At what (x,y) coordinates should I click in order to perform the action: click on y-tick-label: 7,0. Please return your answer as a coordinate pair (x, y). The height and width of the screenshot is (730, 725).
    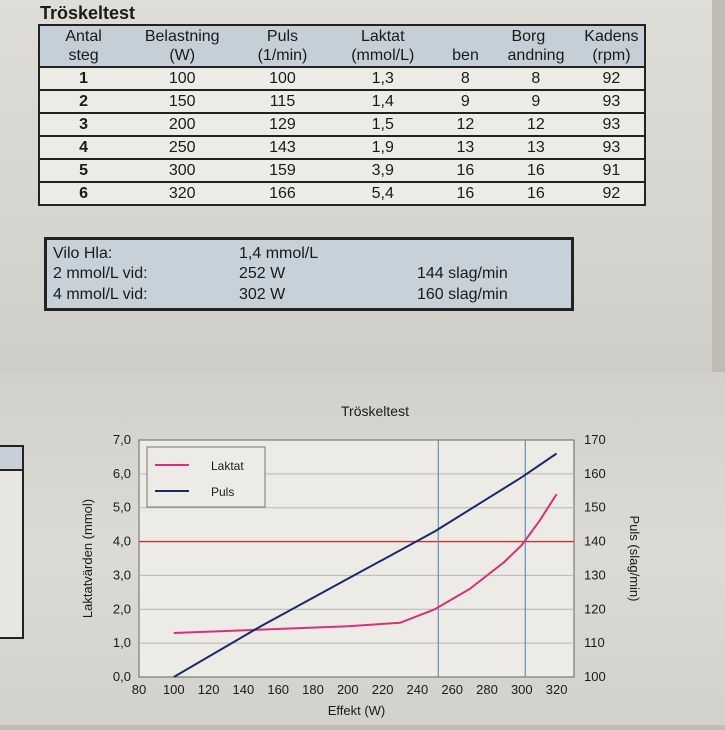
    Looking at the image, I should click on (122, 439).